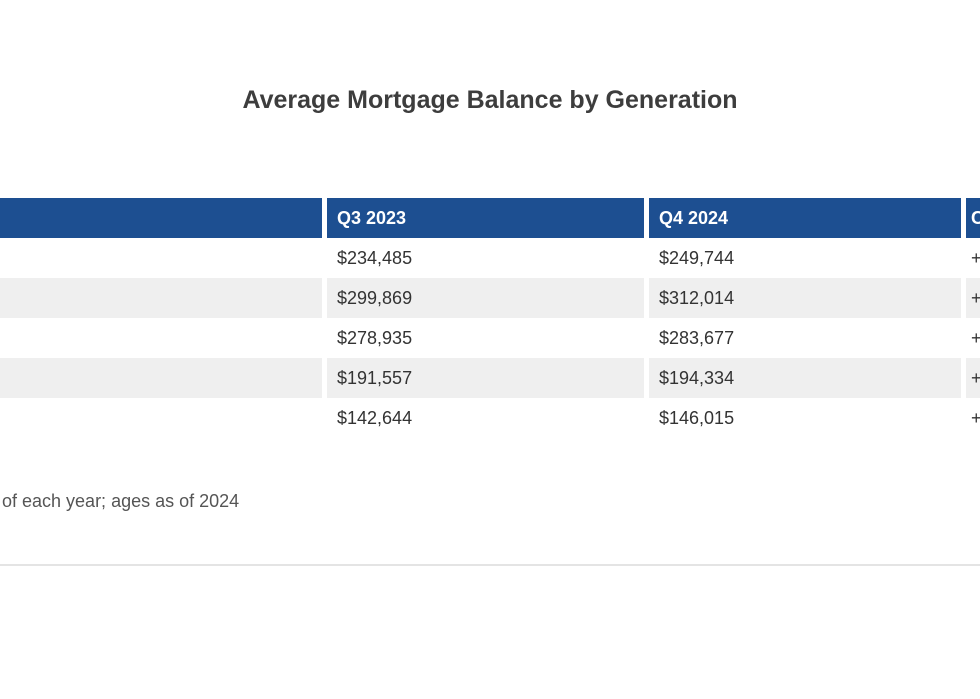 The image size is (980, 699). I want to click on table-row: $278,935 $283,677 +, so click(490, 338).